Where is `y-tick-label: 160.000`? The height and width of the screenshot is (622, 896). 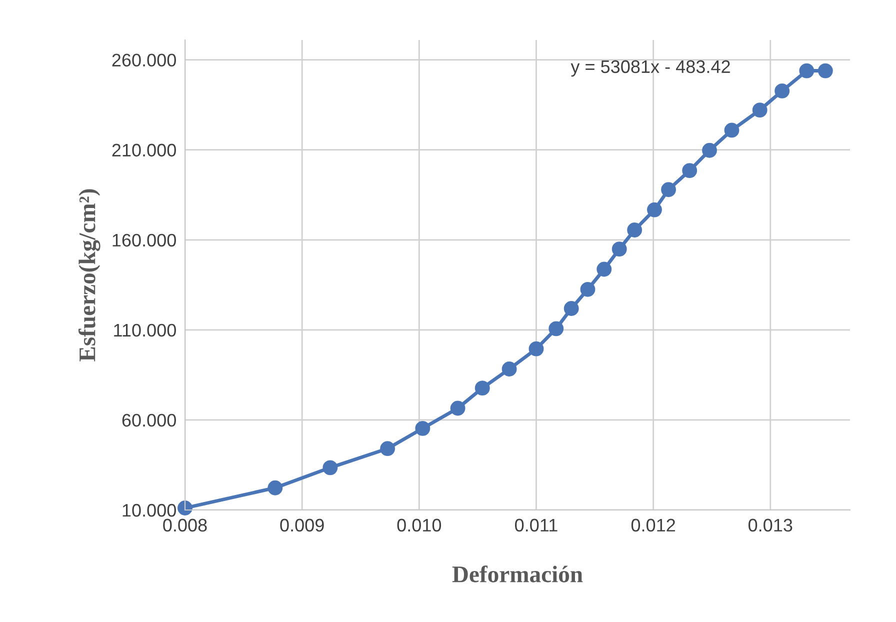 y-tick-label: 160.000 is located at coordinates (144, 240).